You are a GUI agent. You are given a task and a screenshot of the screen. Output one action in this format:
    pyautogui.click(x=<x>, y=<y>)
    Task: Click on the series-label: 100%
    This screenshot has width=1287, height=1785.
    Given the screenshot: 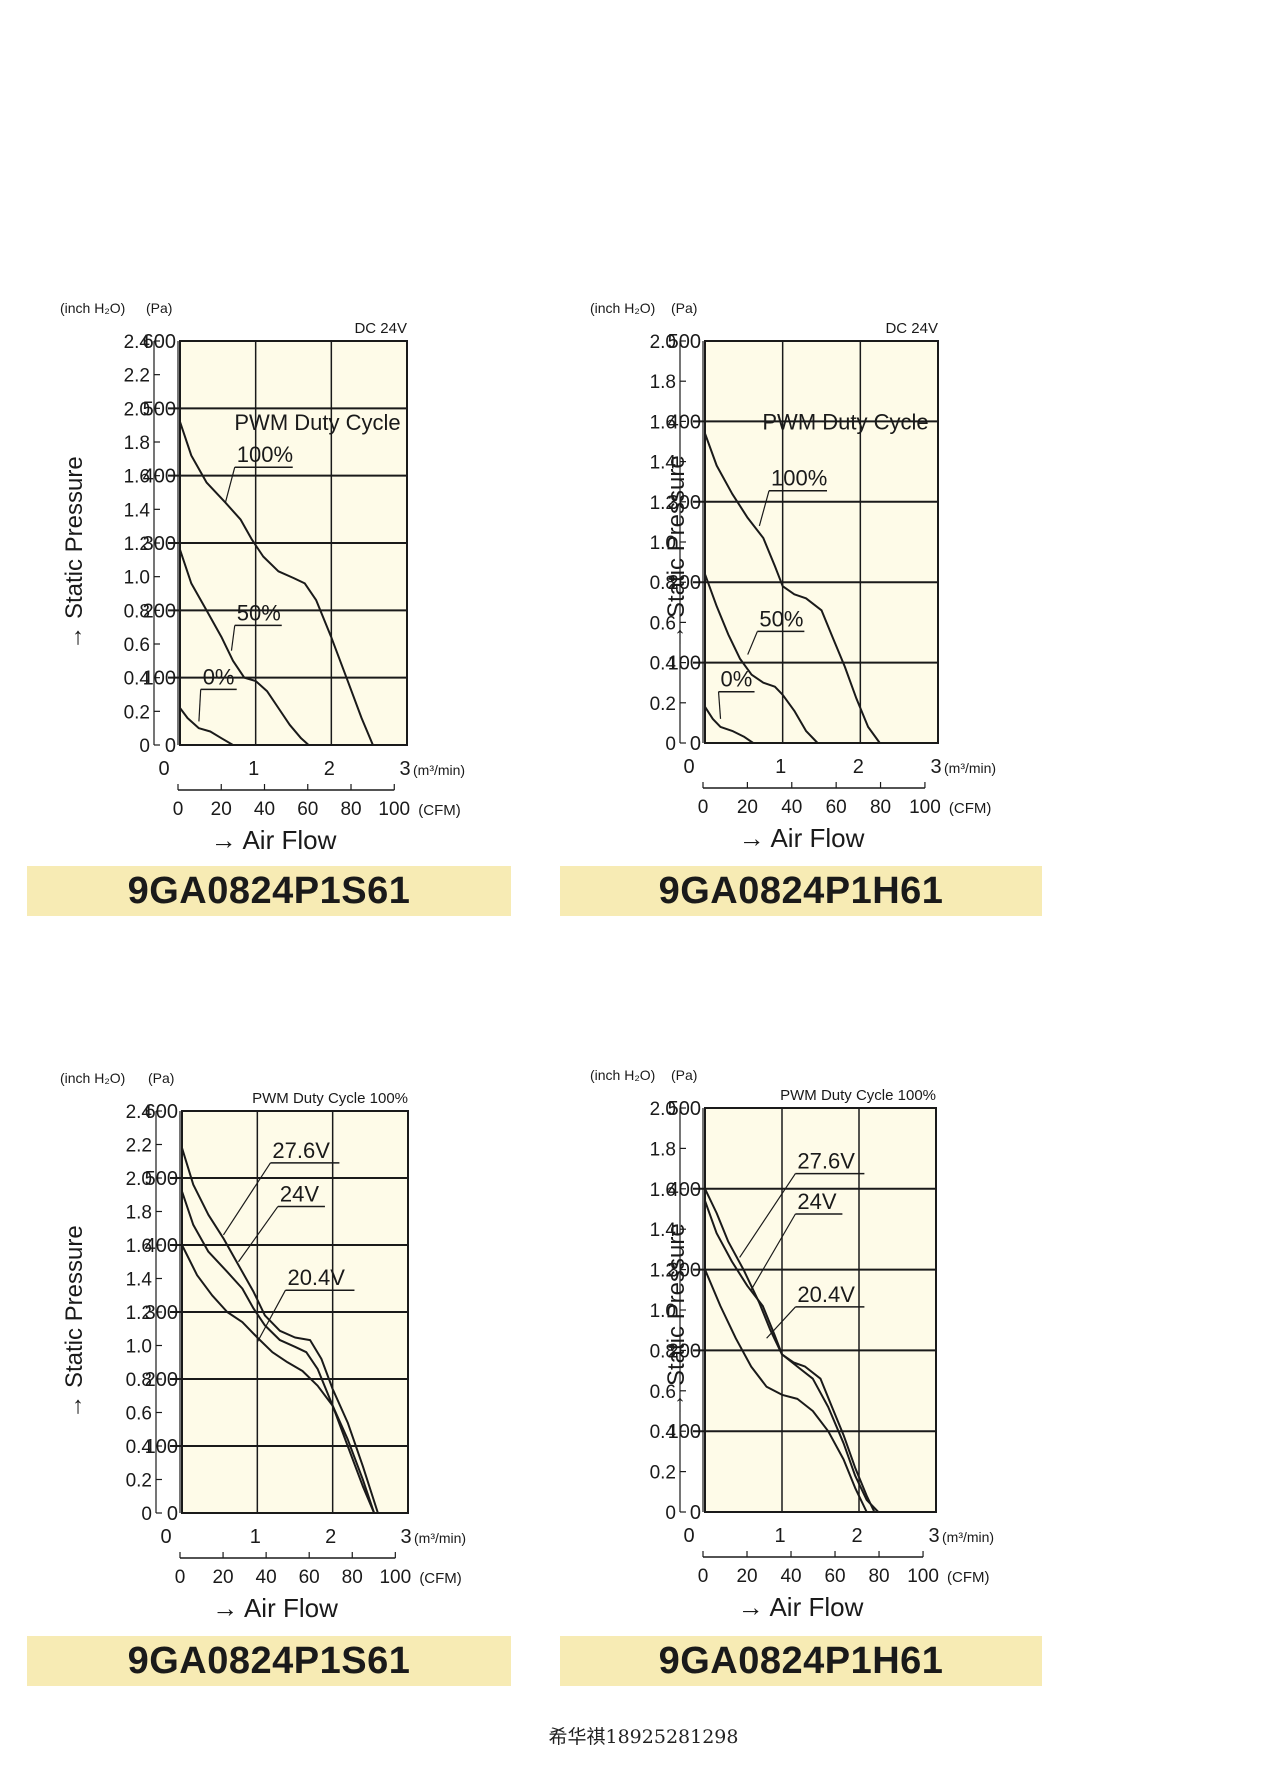 What is the action you would take?
    pyautogui.click(x=799, y=478)
    